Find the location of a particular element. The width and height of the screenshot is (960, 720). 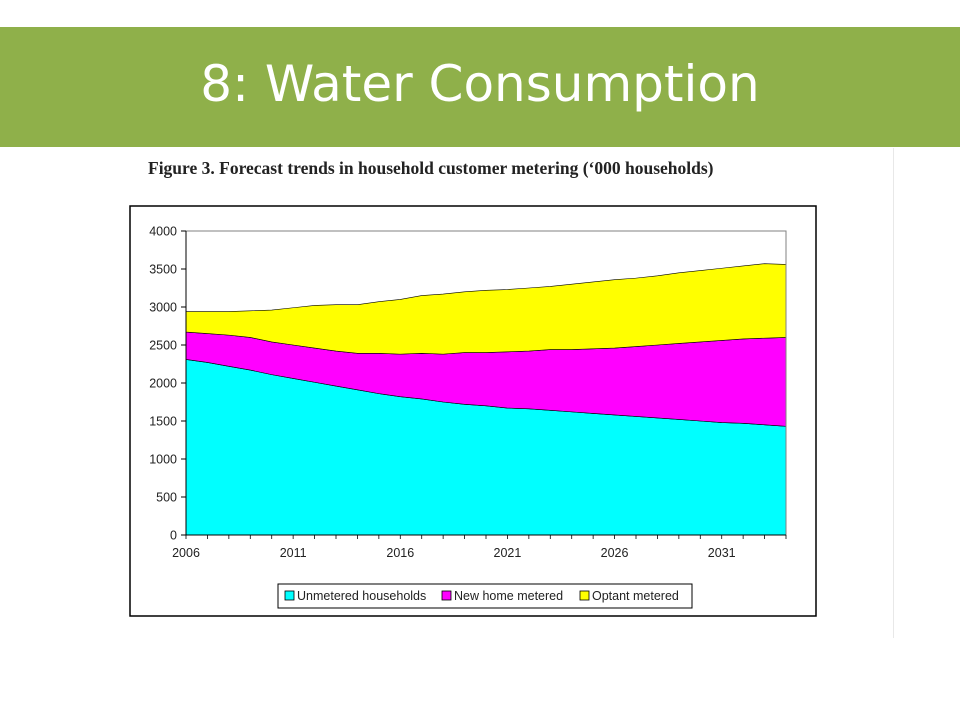

x-tick-label: 2016 is located at coordinates (400, 553).